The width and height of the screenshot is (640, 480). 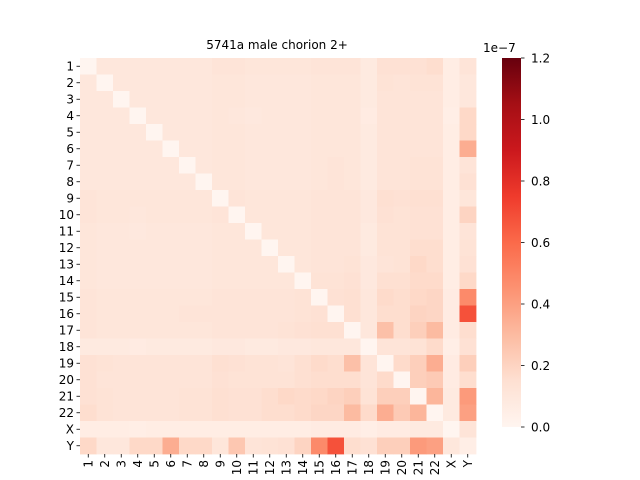 What do you see at coordinates (70, 430) in the screenshot?
I see `y-tick-label: X` at bounding box center [70, 430].